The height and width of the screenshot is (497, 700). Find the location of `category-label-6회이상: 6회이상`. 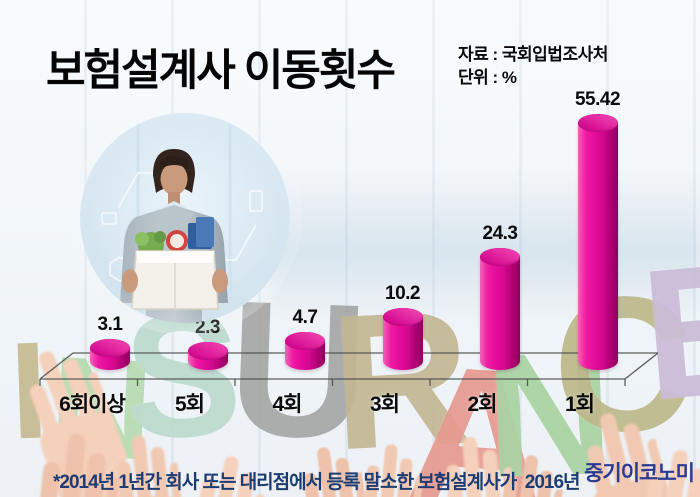

category-label-6회이상: 6회이상 is located at coordinates (92, 404).